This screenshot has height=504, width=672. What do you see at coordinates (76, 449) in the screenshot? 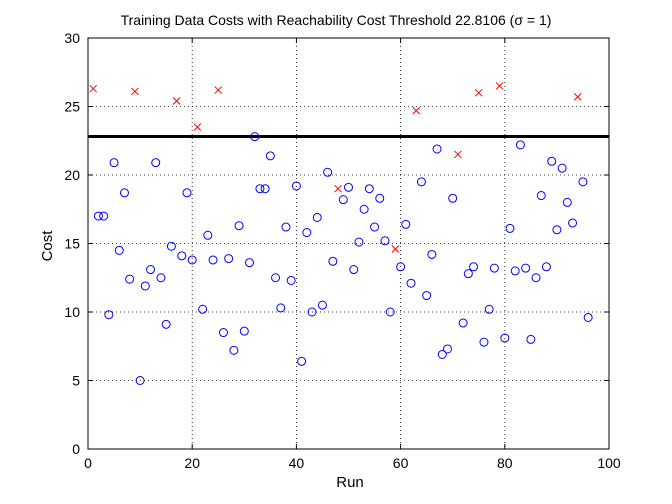
I see `y-tick-label: 0` at bounding box center [76, 449].